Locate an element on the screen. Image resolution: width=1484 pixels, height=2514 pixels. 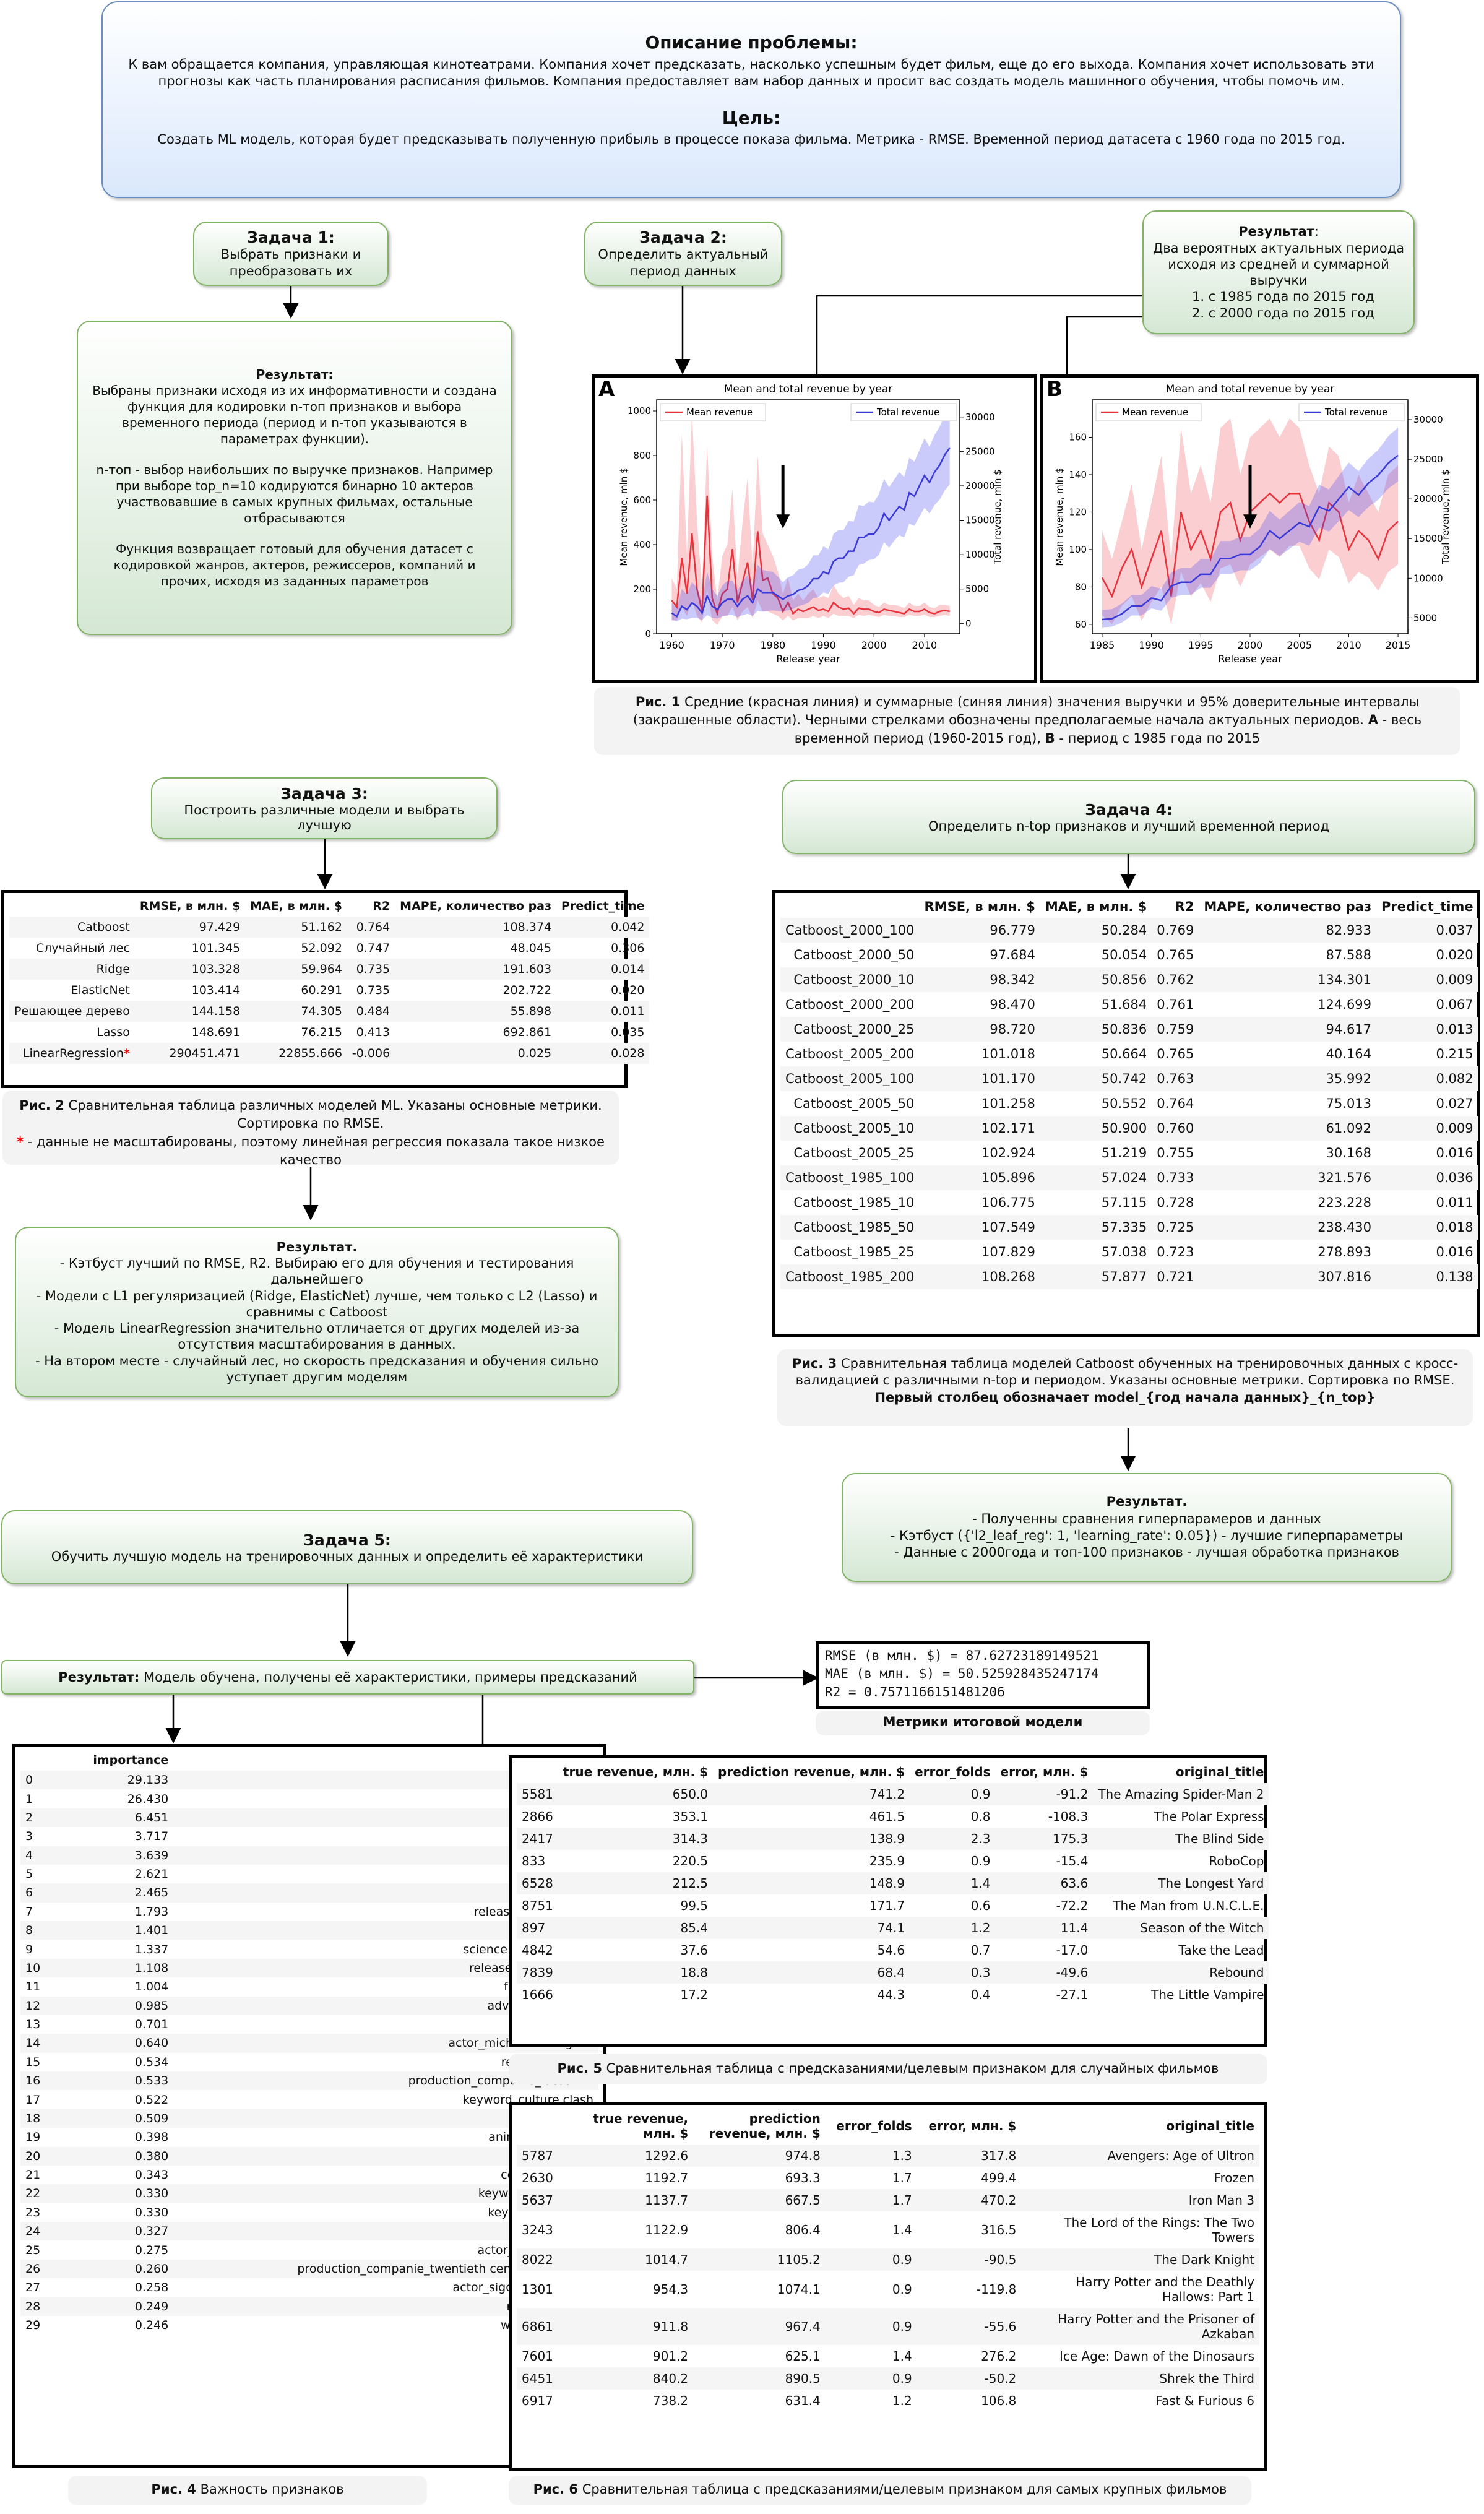
task4-title: Задача 4: is located at coordinates (1129, 809).